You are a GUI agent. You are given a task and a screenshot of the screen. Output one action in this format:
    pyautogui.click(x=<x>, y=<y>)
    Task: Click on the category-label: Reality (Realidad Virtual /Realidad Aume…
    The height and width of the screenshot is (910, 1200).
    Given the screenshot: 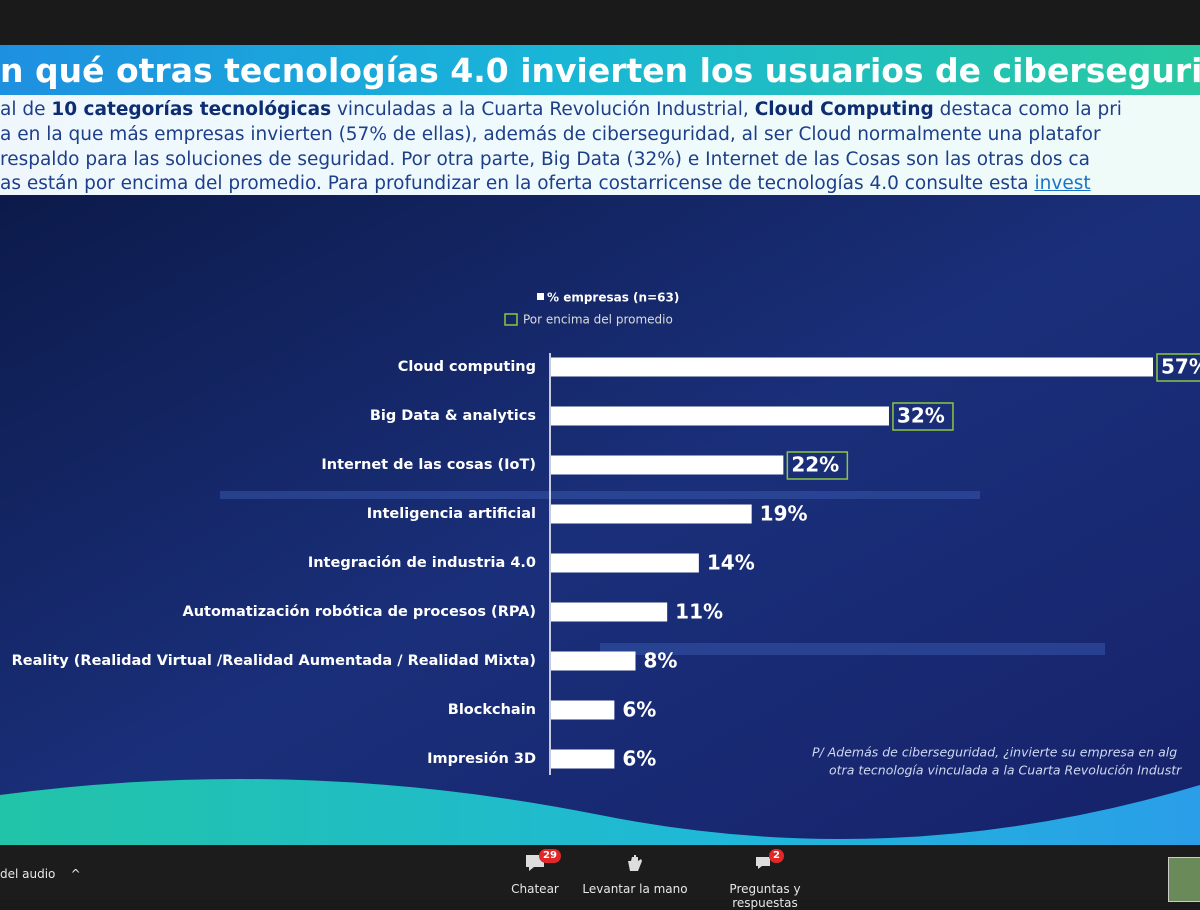 What is the action you would take?
    pyautogui.click(x=274, y=661)
    